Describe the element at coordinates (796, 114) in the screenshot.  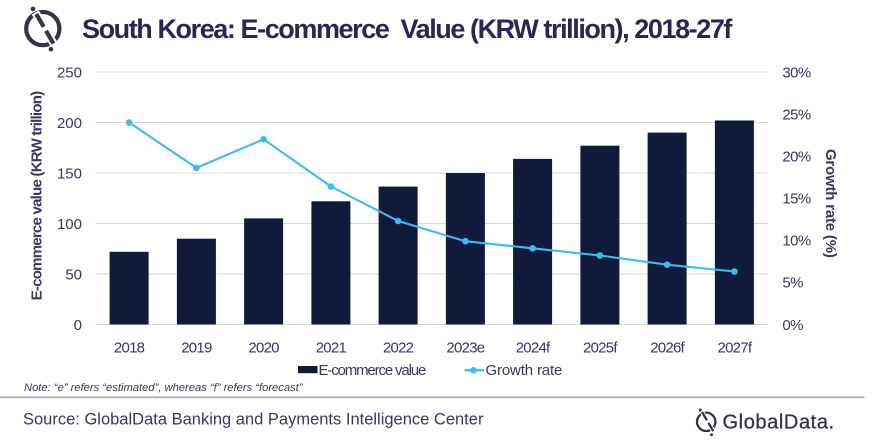
I see `svg-text: 25%` at that location.